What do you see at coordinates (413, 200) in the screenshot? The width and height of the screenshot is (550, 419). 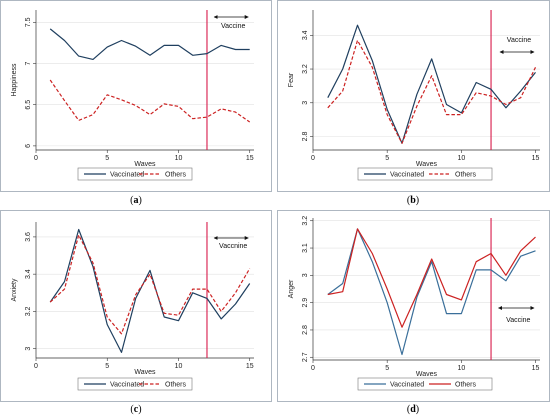 I see `panel-caption: (b)` at bounding box center [413, 200].